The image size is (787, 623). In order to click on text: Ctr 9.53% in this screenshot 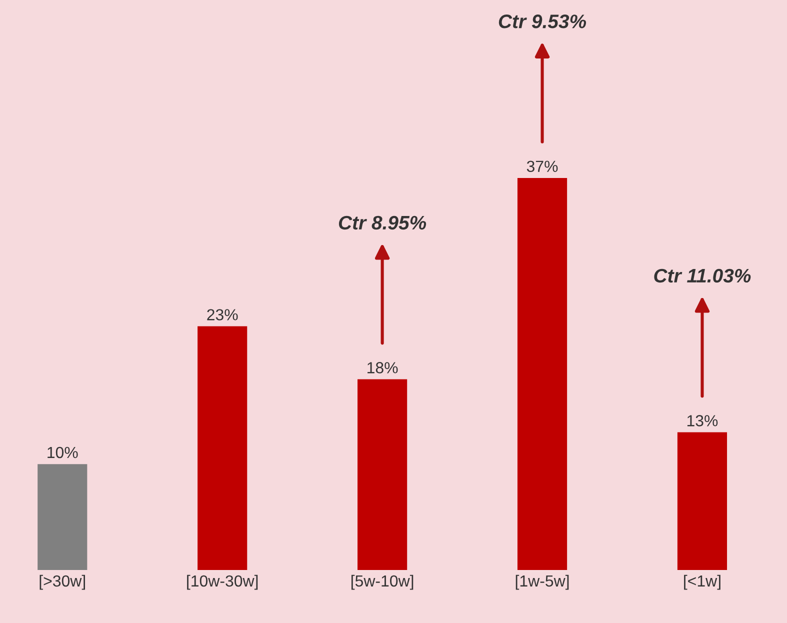, I will do `click(542, 21)`.